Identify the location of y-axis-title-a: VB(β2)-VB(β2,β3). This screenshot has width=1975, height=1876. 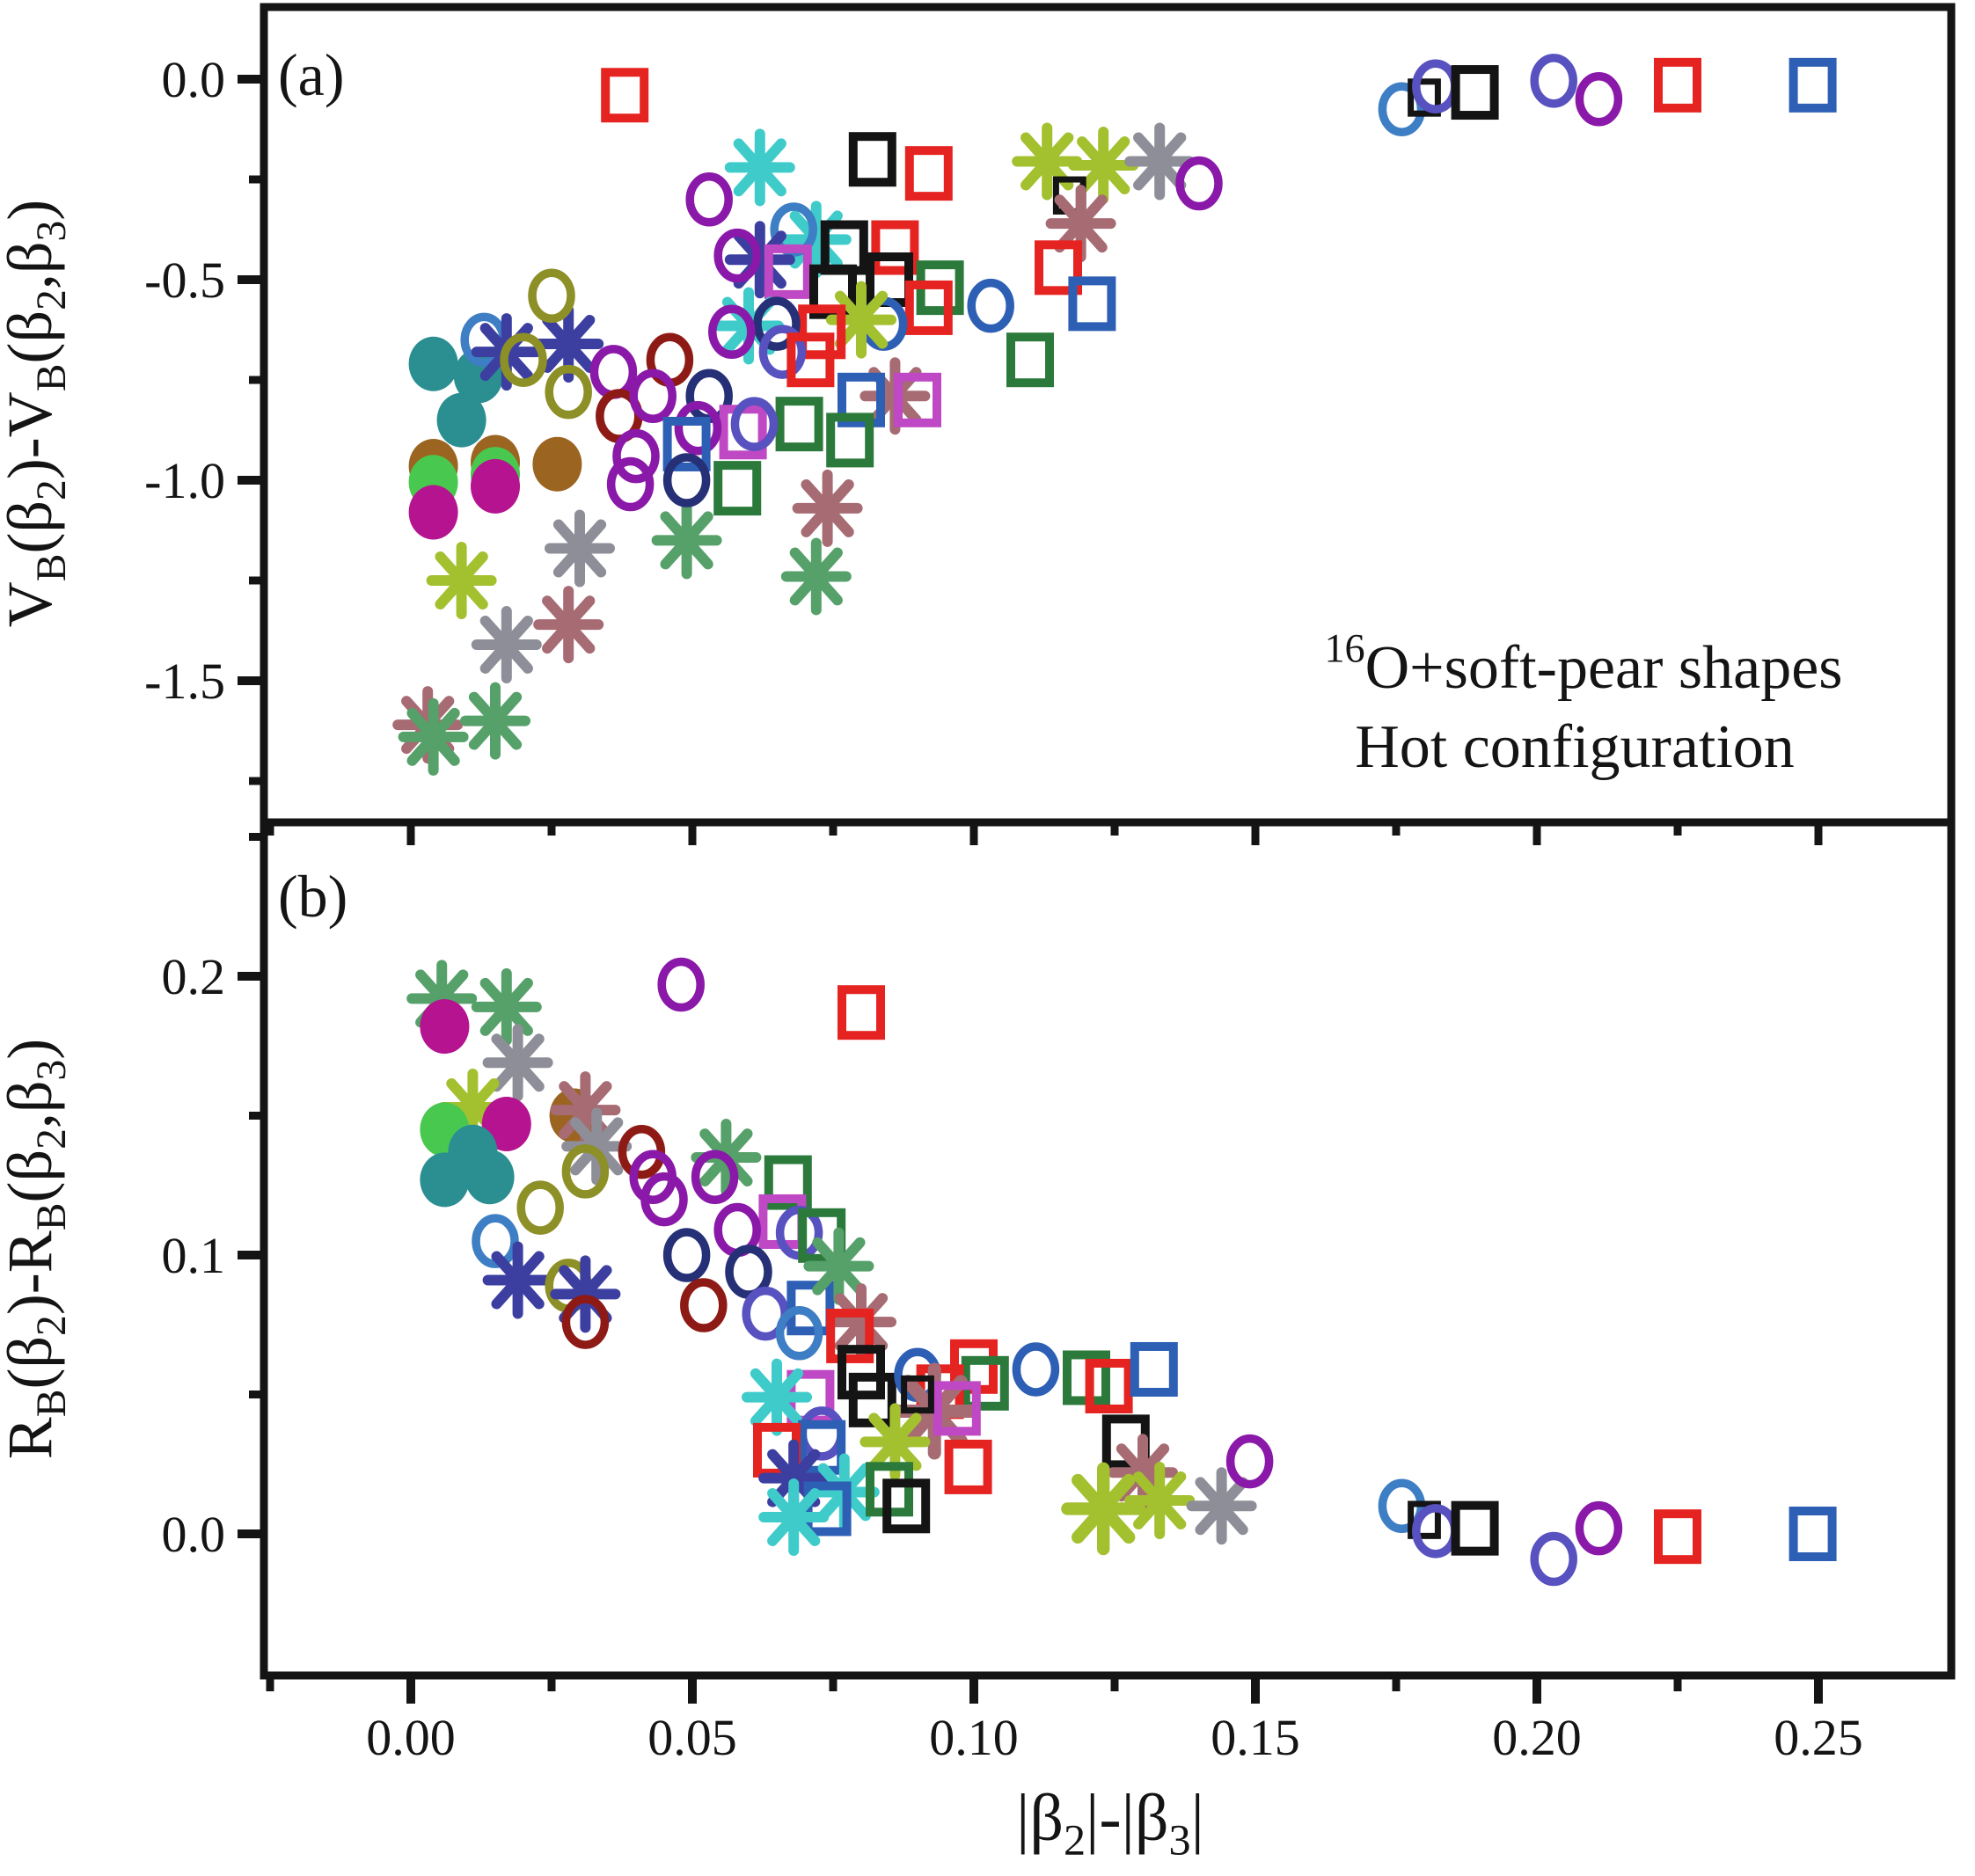
(38, 414).